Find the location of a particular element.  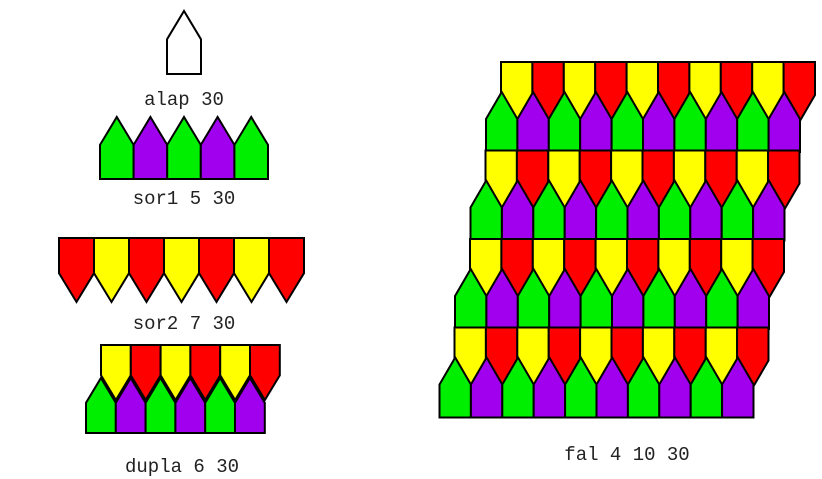

caption-sor2: sor2 7 30 is located at coordinates (184, 324).